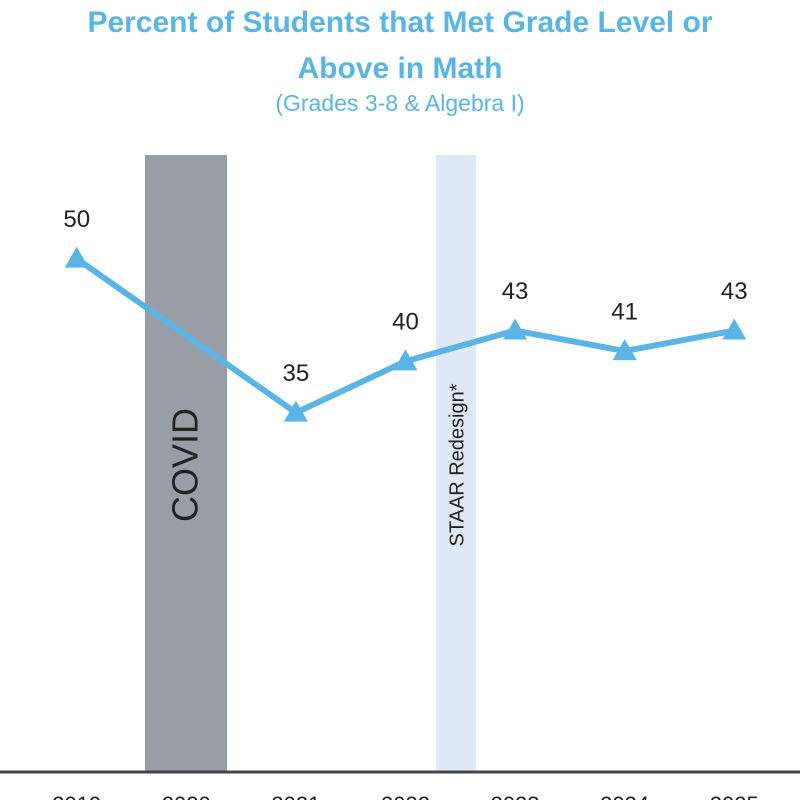 This screenshot has width=800, height=800. I want to click on chart-subtitle: (Grades 3-8 & Algebra I), so click(400, 103).